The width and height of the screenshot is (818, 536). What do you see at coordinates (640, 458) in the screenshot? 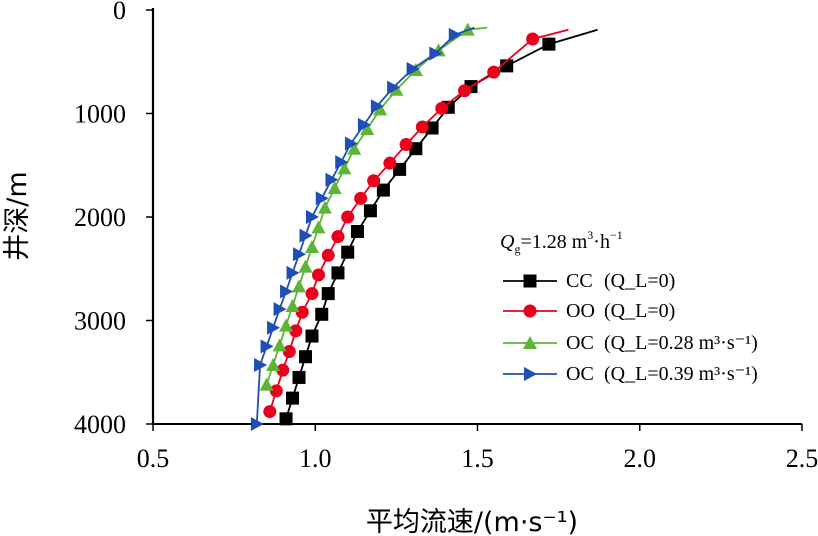
I see `x-tick-label: 2.0` at bounding box center [640, 458].